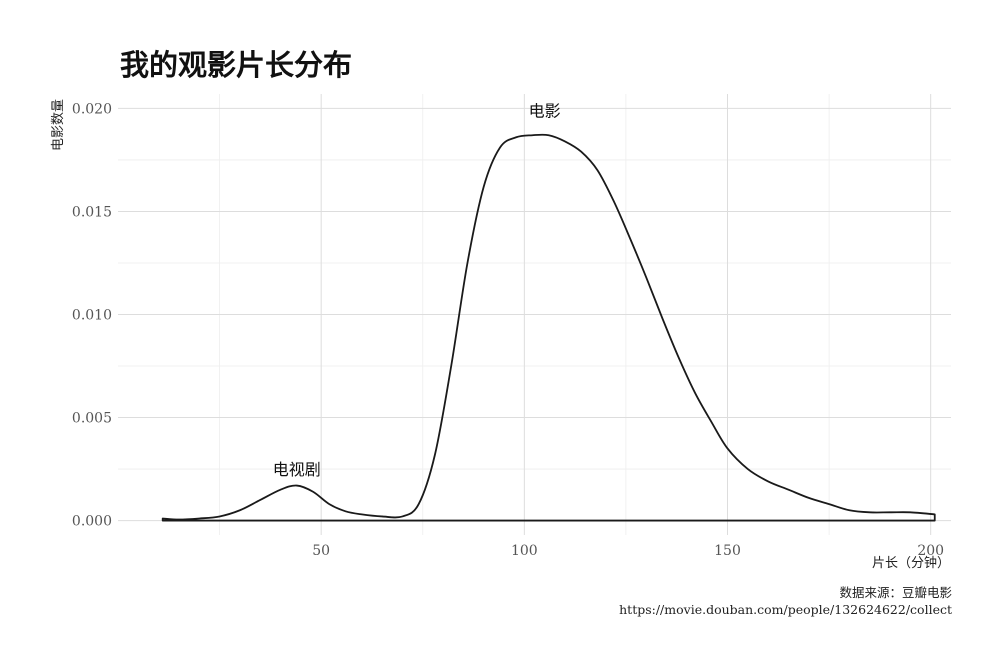  I want to click on y-tick-label: 0.015, so click(92, 212).